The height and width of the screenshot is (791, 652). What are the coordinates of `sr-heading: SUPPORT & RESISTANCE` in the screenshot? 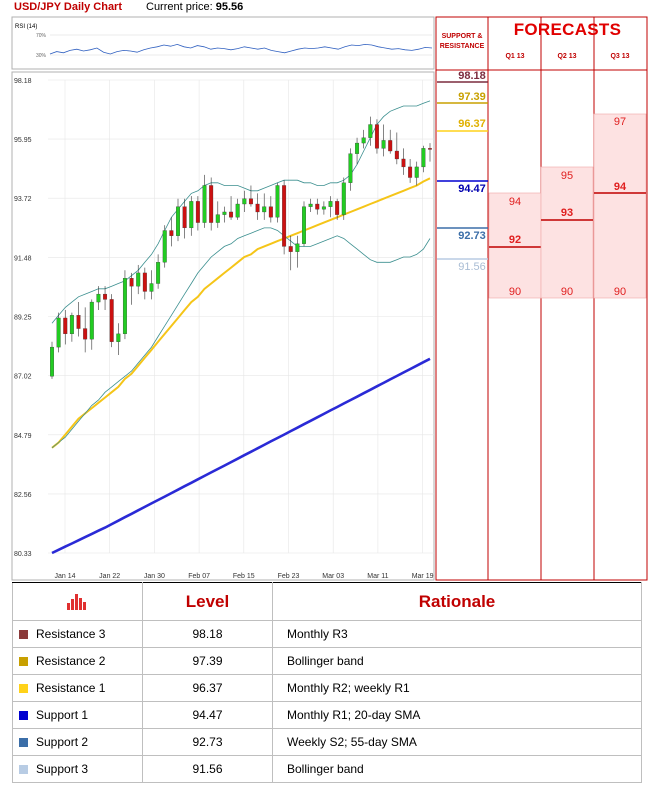 It's located at (462, 44).